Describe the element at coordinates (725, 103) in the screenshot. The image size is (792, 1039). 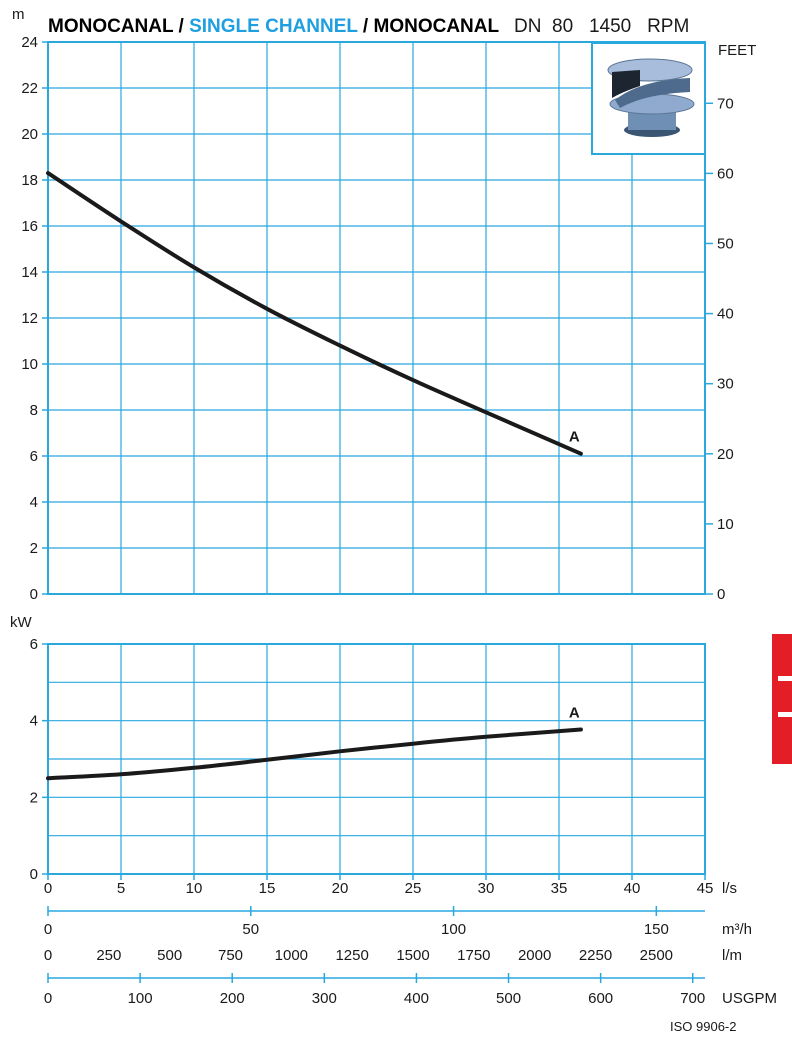
I see `feet-tick-label: 70` at that location.